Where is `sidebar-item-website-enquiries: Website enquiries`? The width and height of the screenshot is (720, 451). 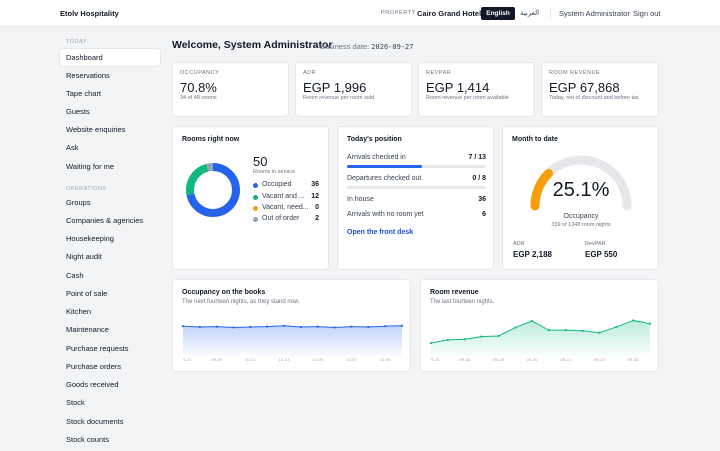 sidebar-item-website-enquiries: Website enquiries is located at coordinates (96, 129).